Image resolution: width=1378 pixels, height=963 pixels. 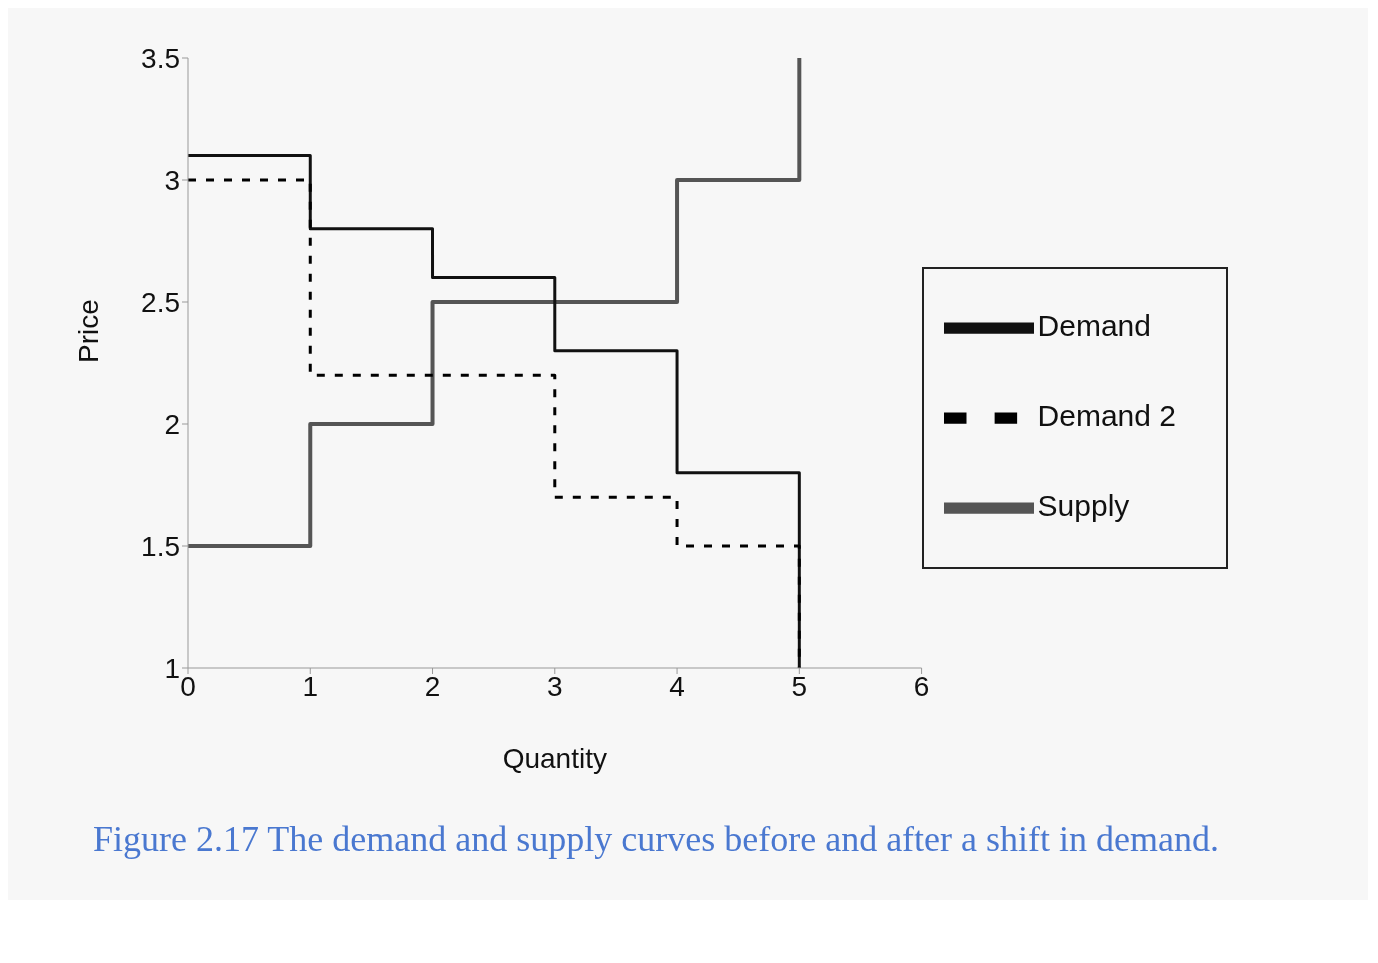 I want to click on y-tick-label: 3, so click(x=172, y=180).